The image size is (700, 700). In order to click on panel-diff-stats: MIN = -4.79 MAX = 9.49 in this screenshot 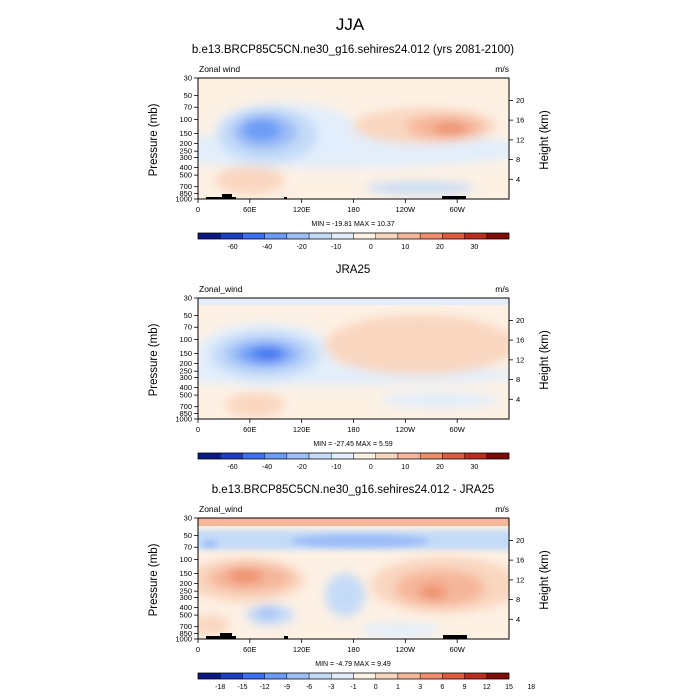, I will do `click(353, 664)`.